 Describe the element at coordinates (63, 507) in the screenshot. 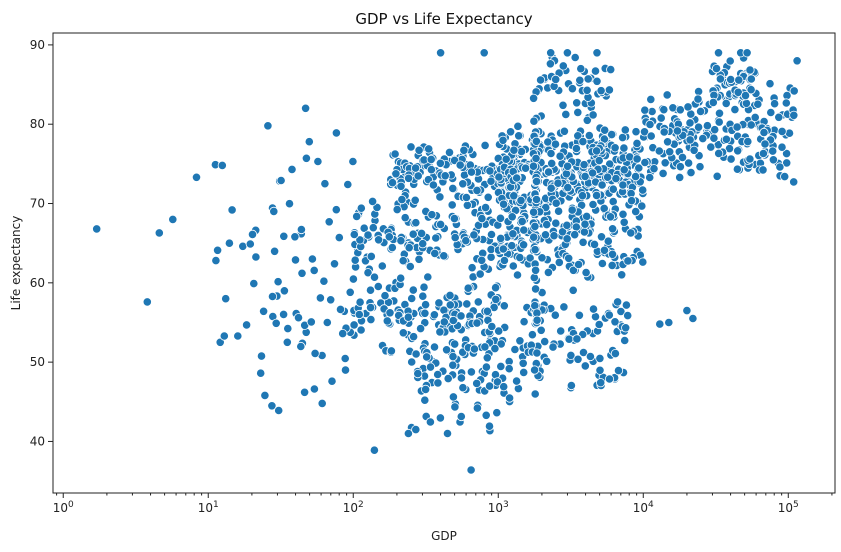

I see `x-tick-label: 100` at that location.